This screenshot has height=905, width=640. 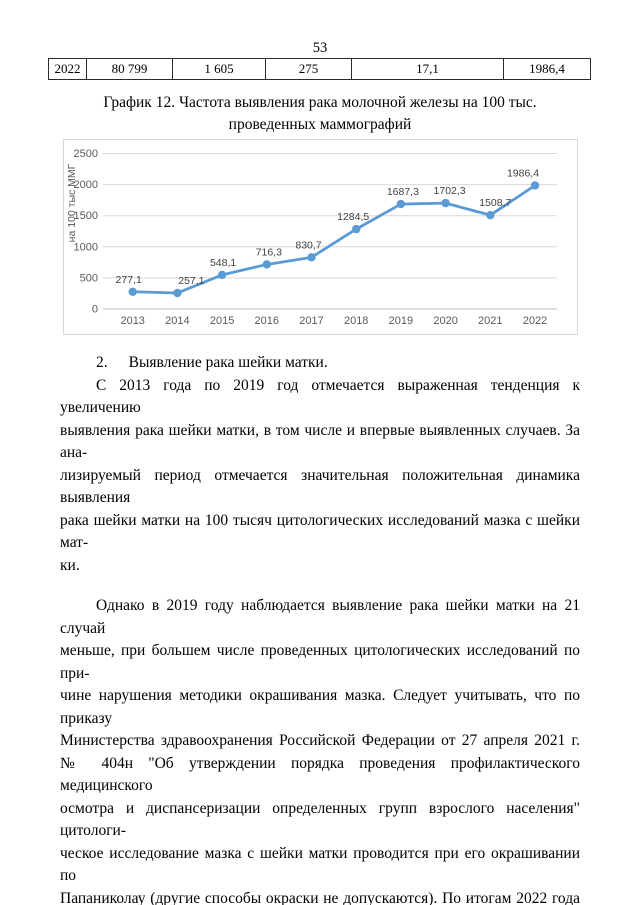 I want to click on data-label: 277,1, so click(x=129, y=280).